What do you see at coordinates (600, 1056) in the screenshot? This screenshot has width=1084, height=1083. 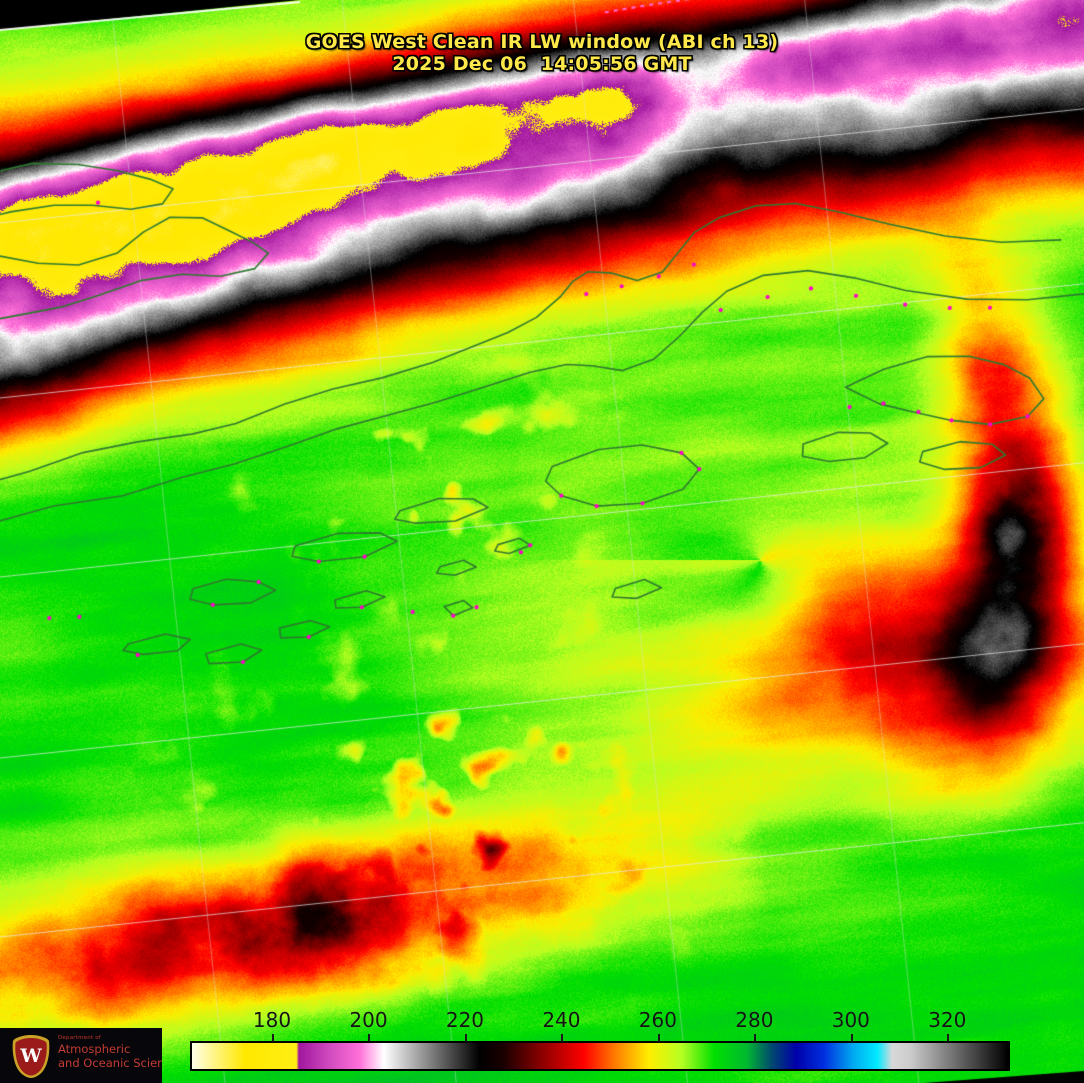 I see `colorbar-gradient` at bounding box center [600, 1056].